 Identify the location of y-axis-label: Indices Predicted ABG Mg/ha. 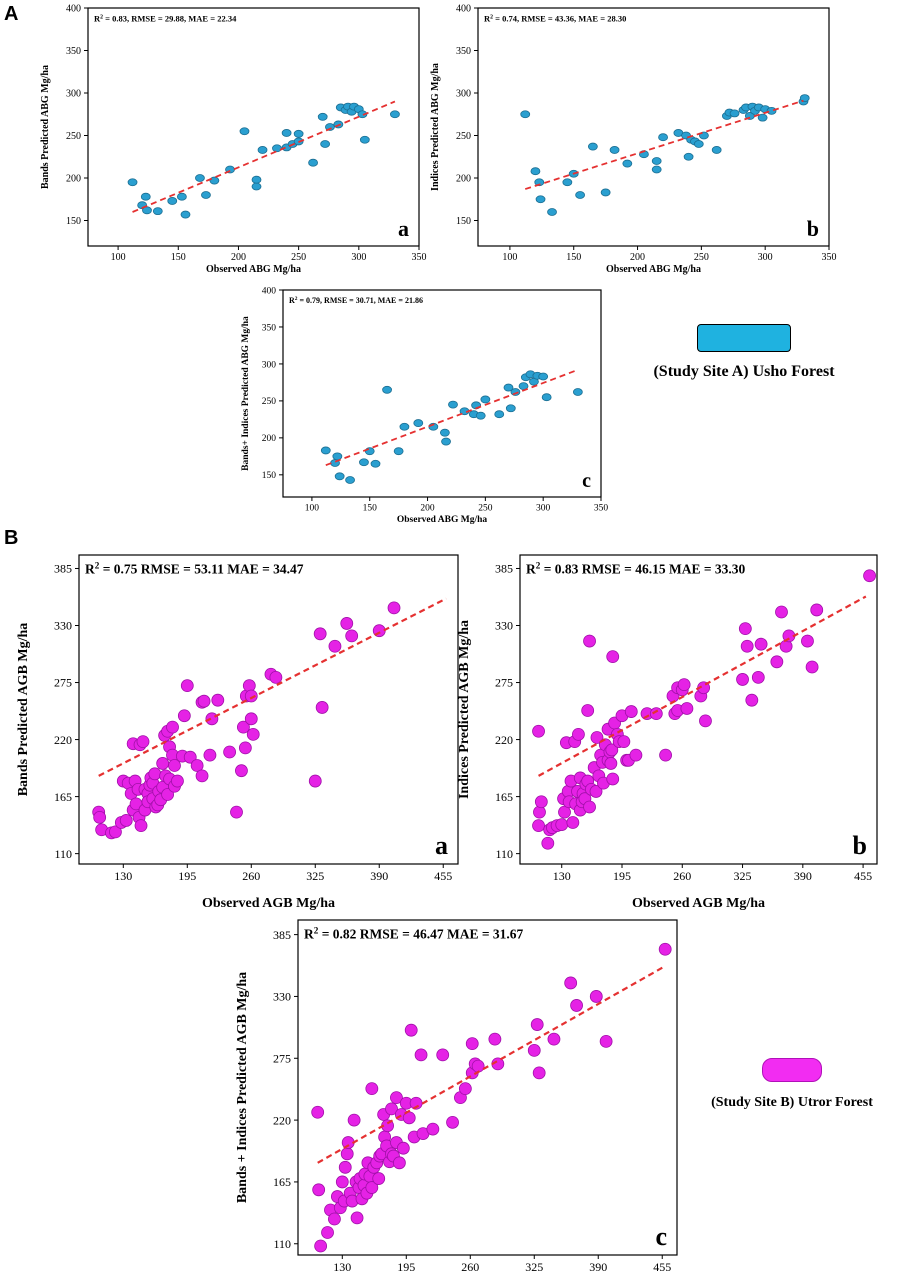
(435, 127).